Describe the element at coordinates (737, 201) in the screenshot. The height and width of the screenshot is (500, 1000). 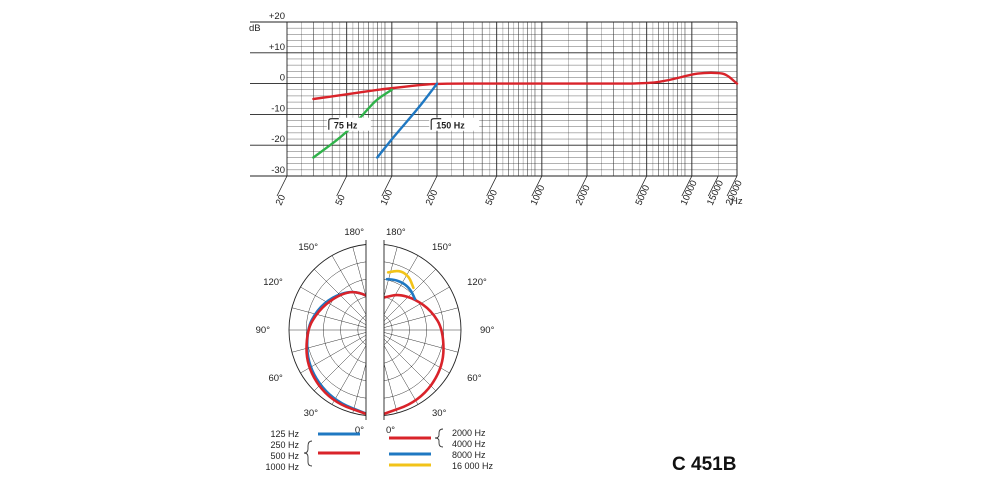
I see `fr-x-unit: Hz` at that location.